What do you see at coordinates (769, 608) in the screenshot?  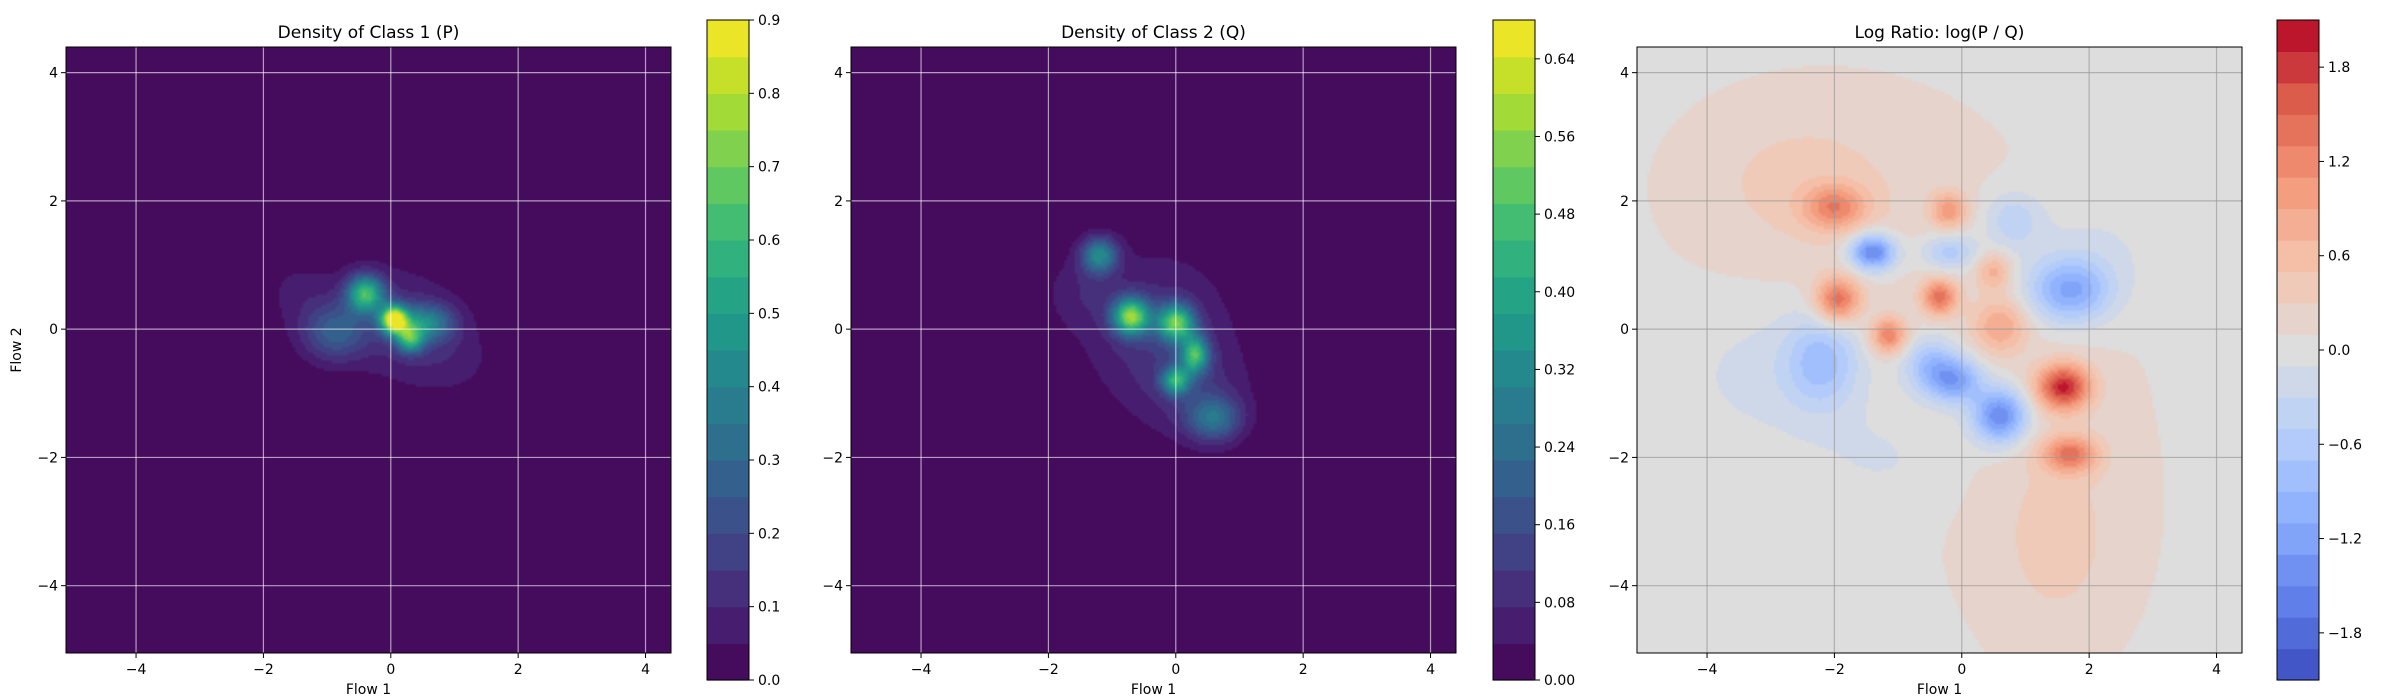 I see `colorbar-tick-label: 0.1` at bounding box center [769, 608].